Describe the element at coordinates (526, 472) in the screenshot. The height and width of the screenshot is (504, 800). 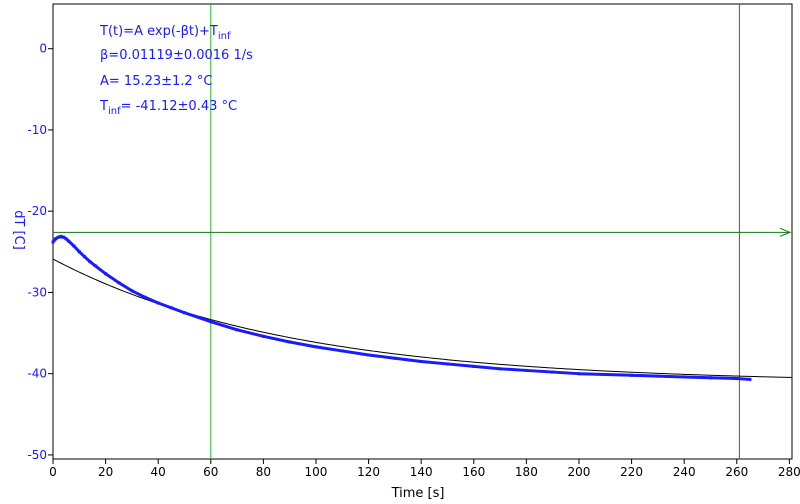
I see `x-tick-label: 180` at that location.